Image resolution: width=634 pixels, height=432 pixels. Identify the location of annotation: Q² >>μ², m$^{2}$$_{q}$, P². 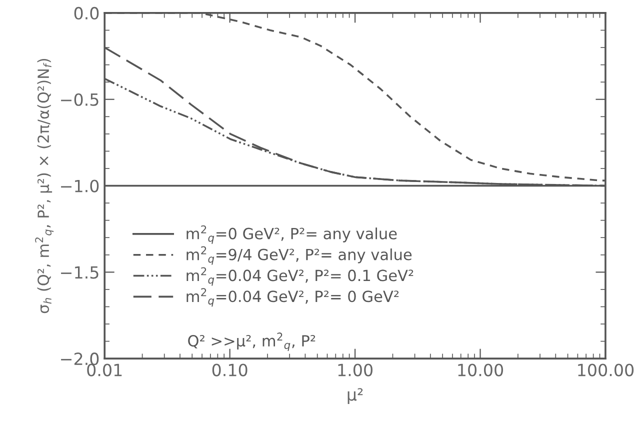
(252, 342).